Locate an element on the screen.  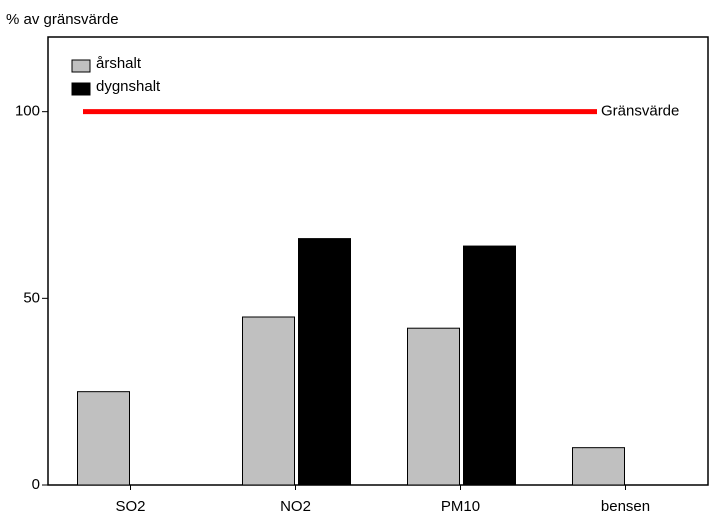
x-tick-label: PM10 is located at coordinates (460, 506).